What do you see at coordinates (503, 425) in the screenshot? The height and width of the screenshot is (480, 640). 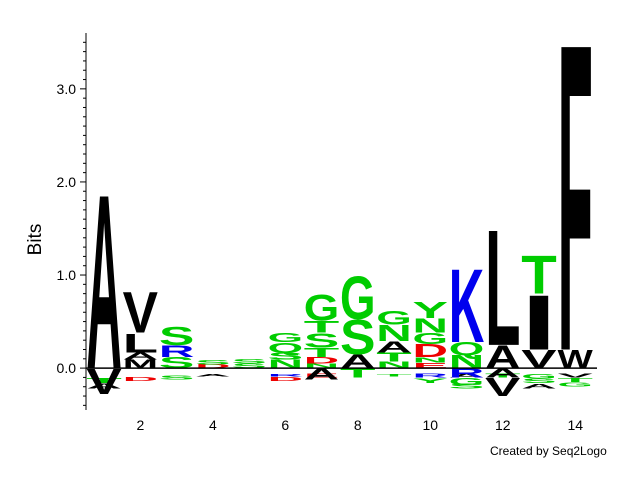 I see `x-tick-label: 12` at bounding box center [503, 425].